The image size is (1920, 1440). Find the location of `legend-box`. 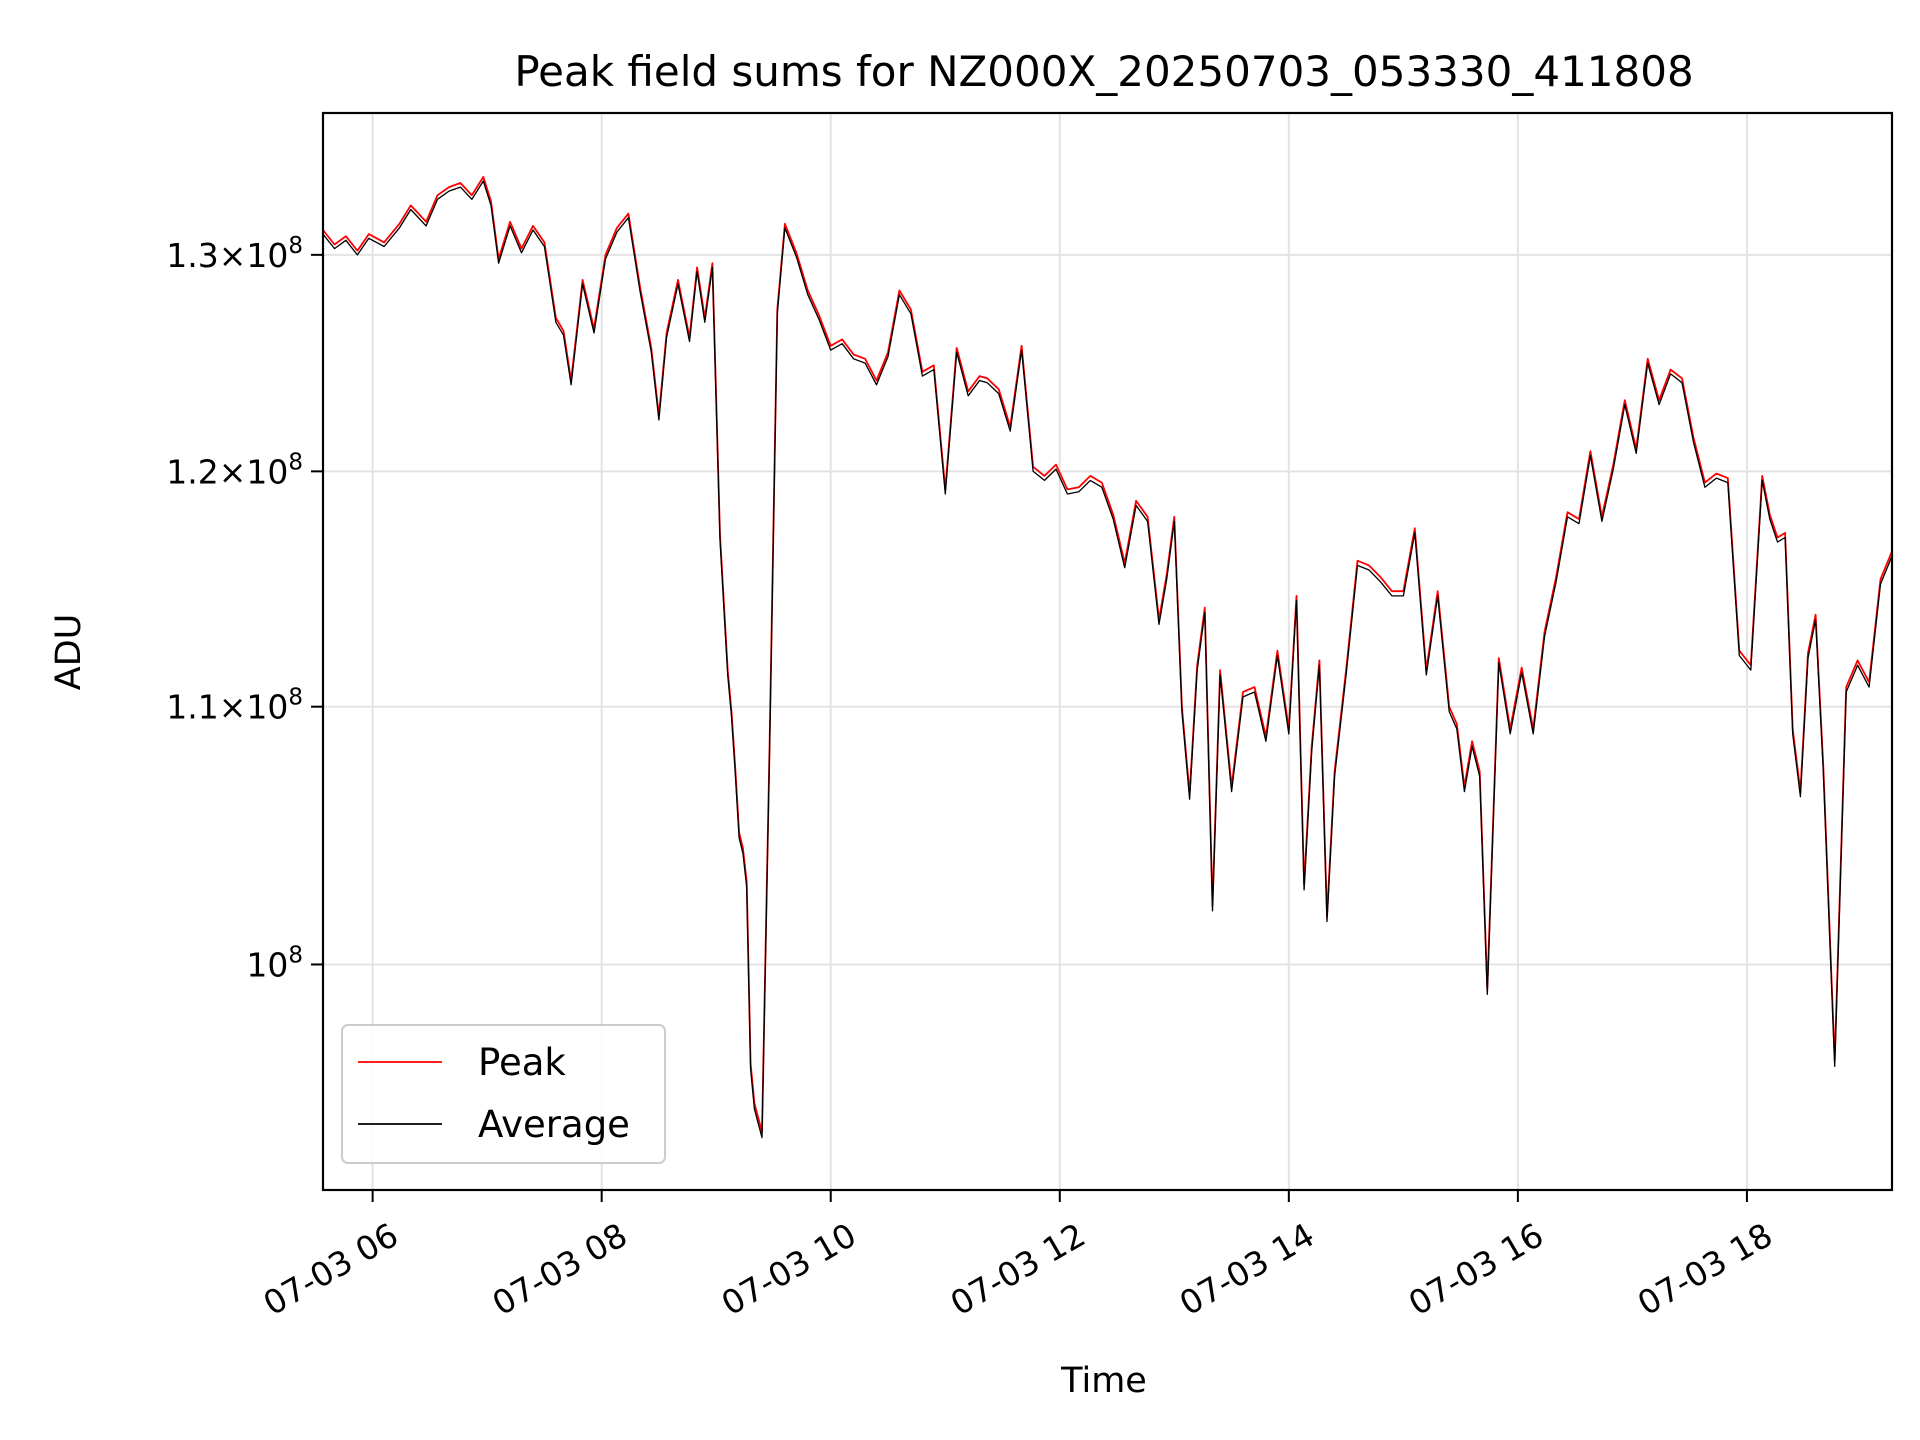

legend-box is located at coordinates (503, 1094).